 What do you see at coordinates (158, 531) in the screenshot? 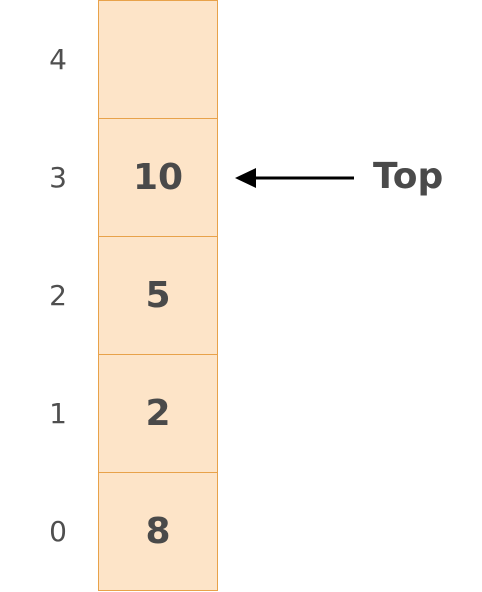
I see `stack-cell-0: 8` at bounding box center [158, 531].